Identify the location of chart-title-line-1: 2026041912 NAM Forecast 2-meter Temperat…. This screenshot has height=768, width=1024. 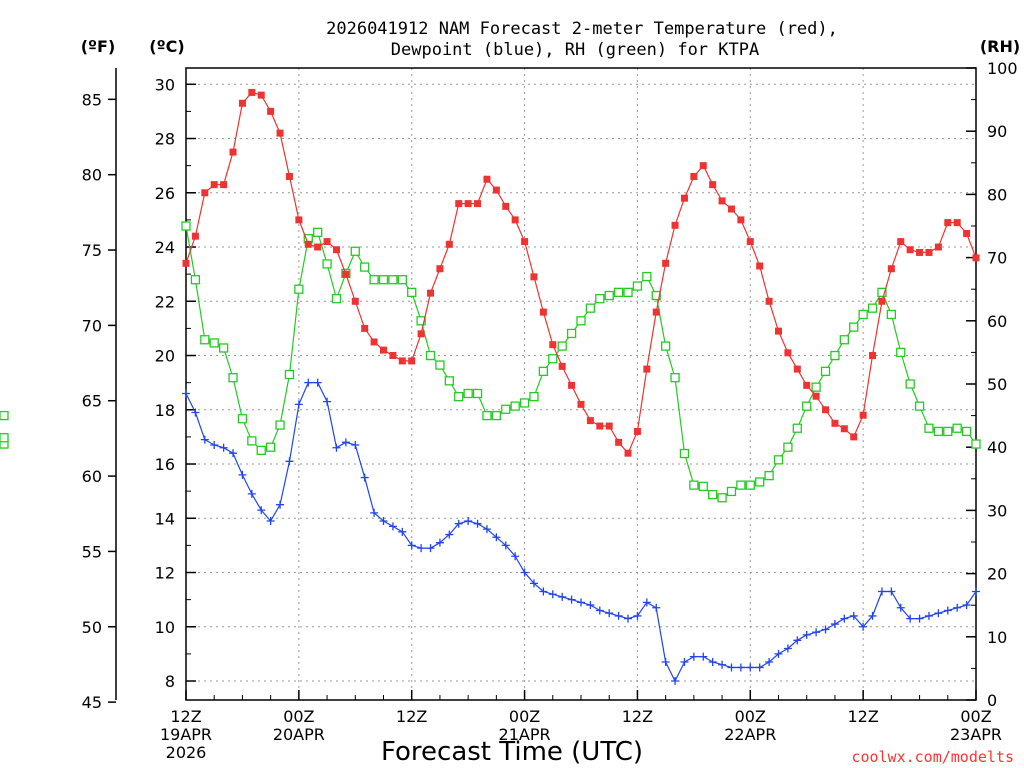
(582, 29).